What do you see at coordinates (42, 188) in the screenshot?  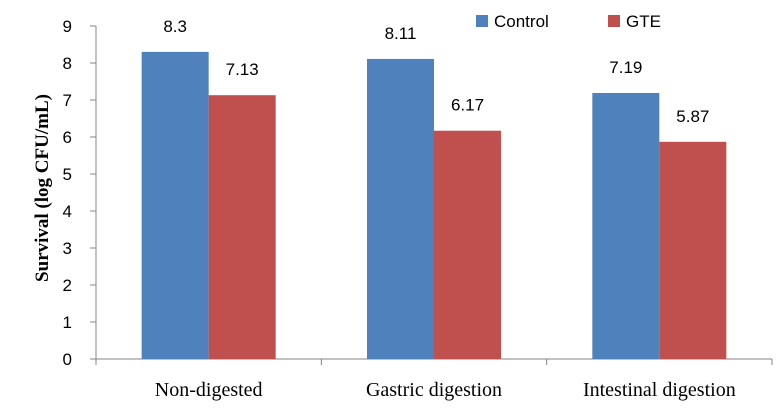 I see `y-axis-title: Survival (log CFU/mL)` at bounding box center [42, 188].